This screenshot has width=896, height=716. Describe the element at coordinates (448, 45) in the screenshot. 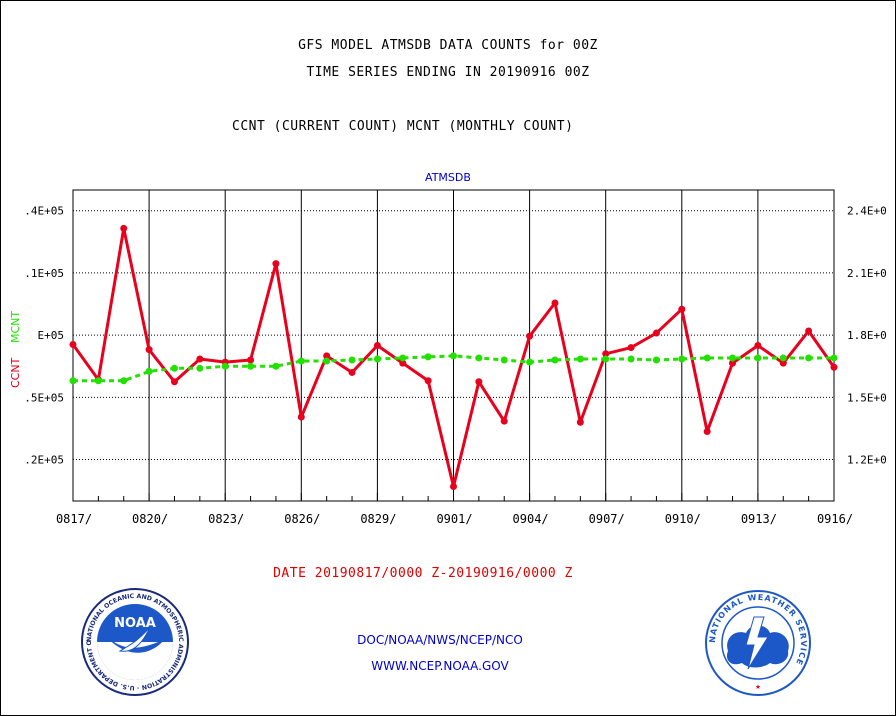

I see `chart-title: GFS MODEL ATMSDB DATA COUNTS for 00Z` at that location.